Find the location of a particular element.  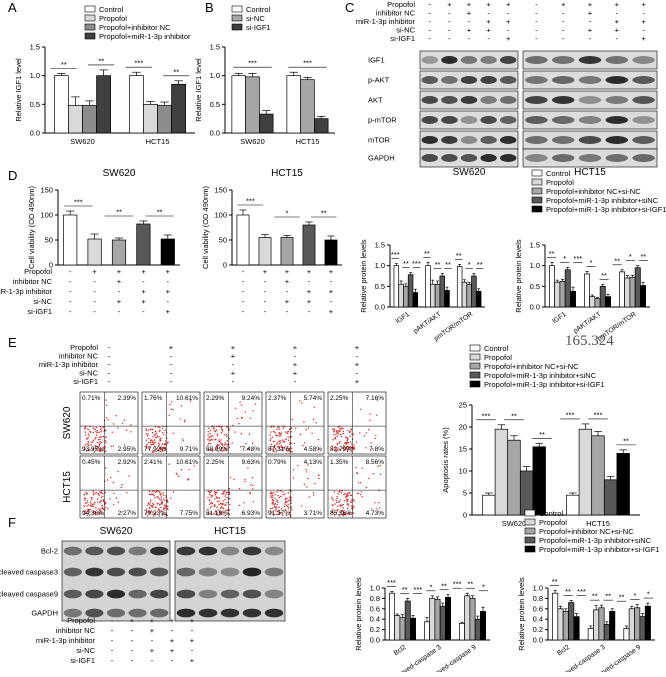

quadrant-value: 87.31% is located at coordinates (279, 449).